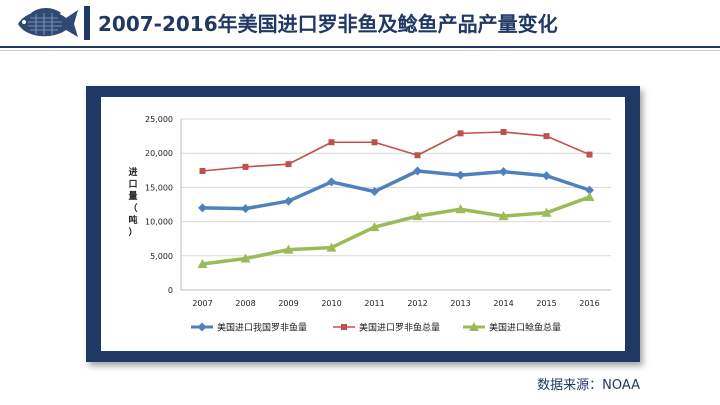 The width and height of the screenshot is (720, 405). What do you see at coordinates (161, 256) in the screenshot?
I see `y-tick-label: 5,000` at bounding box center [161, 256].